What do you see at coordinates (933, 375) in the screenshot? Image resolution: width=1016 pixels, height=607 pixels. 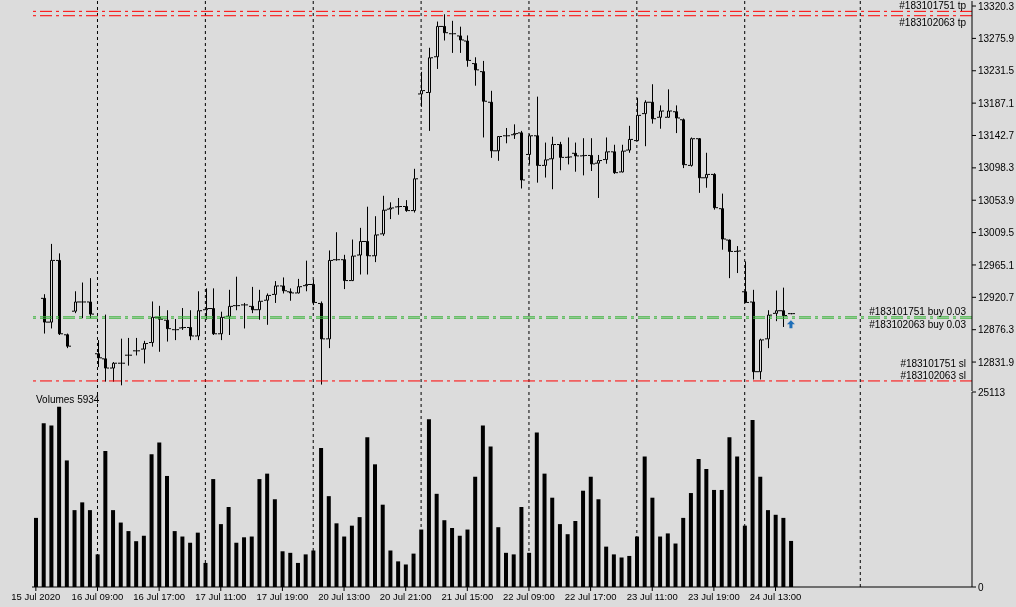 I see `ref-line-label: #183102063 sl` at bounding box center [933, 375].